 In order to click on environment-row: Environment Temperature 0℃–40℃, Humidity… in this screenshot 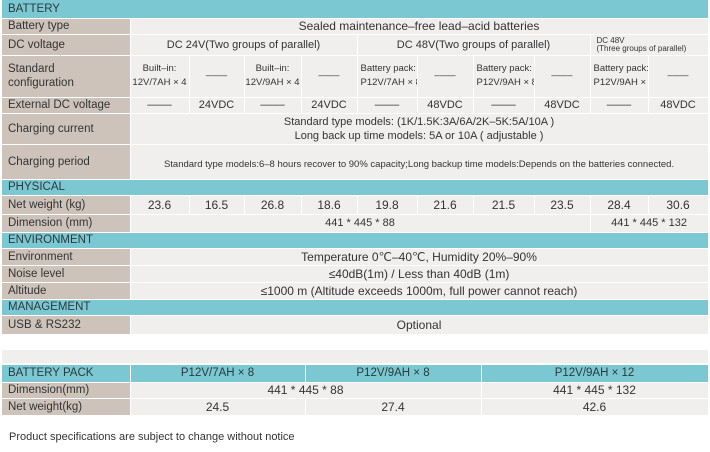, I will do `click(355, 257)`.